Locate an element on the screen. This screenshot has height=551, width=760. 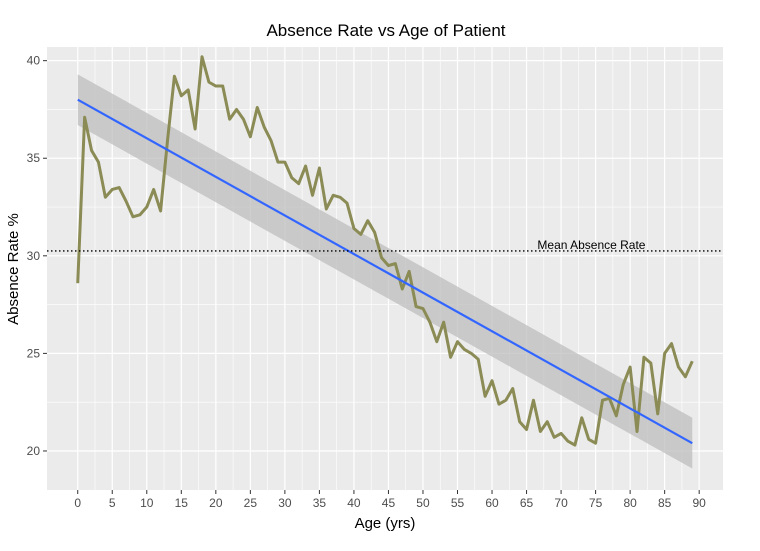
y-axis-title: Absence Rate % is located at coordinates (13, 269).